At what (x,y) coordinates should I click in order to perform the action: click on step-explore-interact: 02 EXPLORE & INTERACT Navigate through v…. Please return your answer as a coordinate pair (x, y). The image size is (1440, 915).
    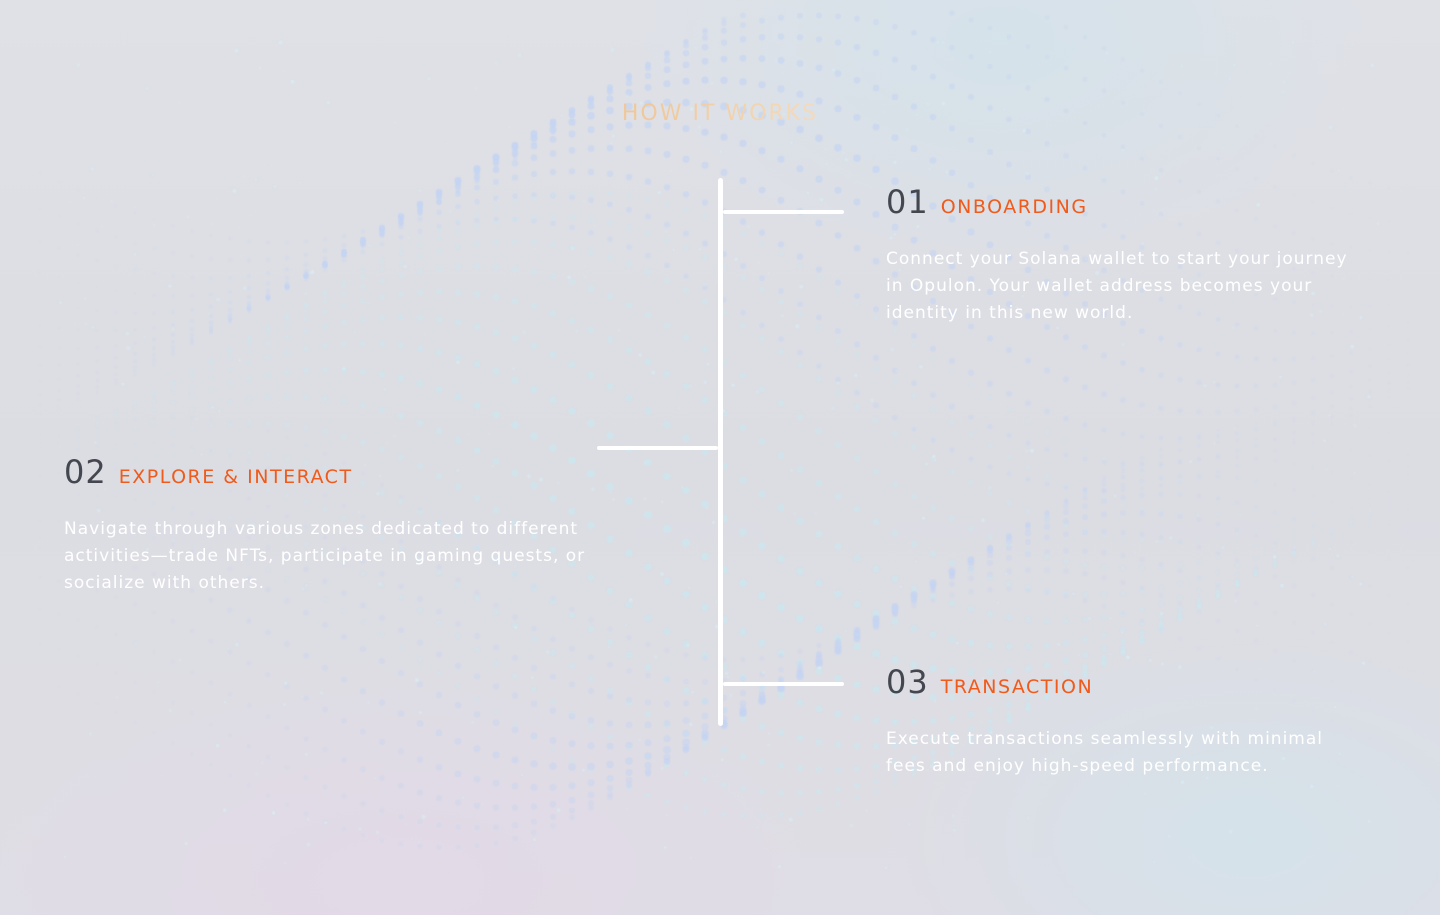
    Looking at the image, I should click on (334, 526).